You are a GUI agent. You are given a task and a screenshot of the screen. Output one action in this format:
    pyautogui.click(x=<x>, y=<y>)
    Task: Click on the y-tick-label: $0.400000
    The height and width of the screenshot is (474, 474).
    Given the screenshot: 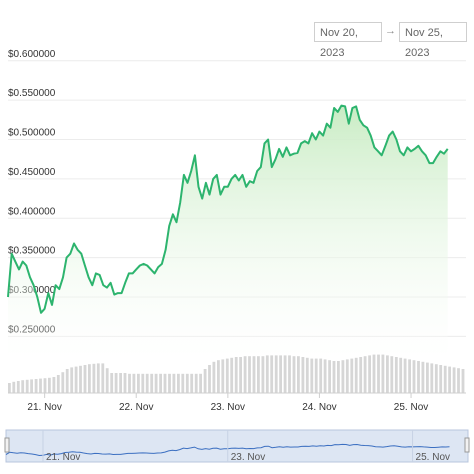 What is the action you would take?
    pyautogui.click(x=32, y=211)
    